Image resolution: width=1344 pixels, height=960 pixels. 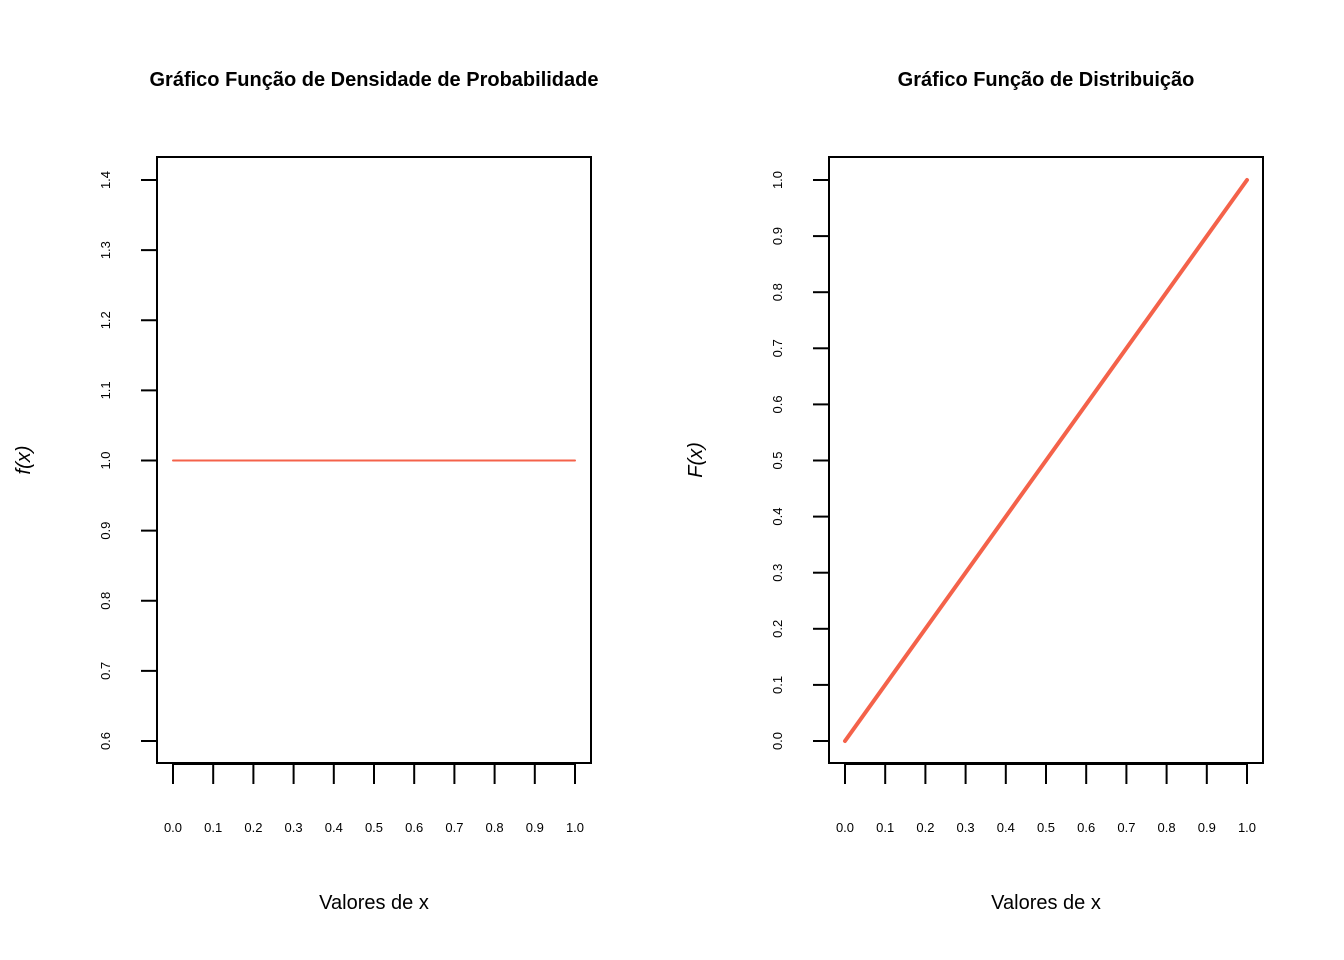 What do you see at coordinates (1046, 827) in the screenshot?
I see `cdf-x-tick-label: 0.5` at bounding box center [1046, 827].